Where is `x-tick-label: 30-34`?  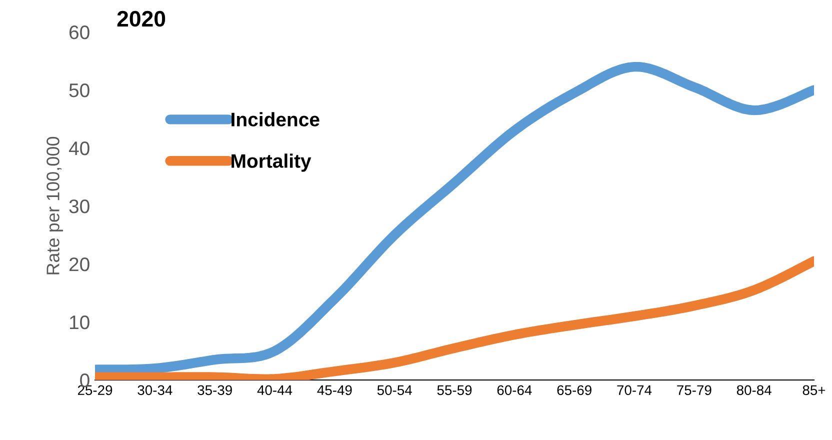 x-tick-label: 30-34 is located at coordinates (155, 390).